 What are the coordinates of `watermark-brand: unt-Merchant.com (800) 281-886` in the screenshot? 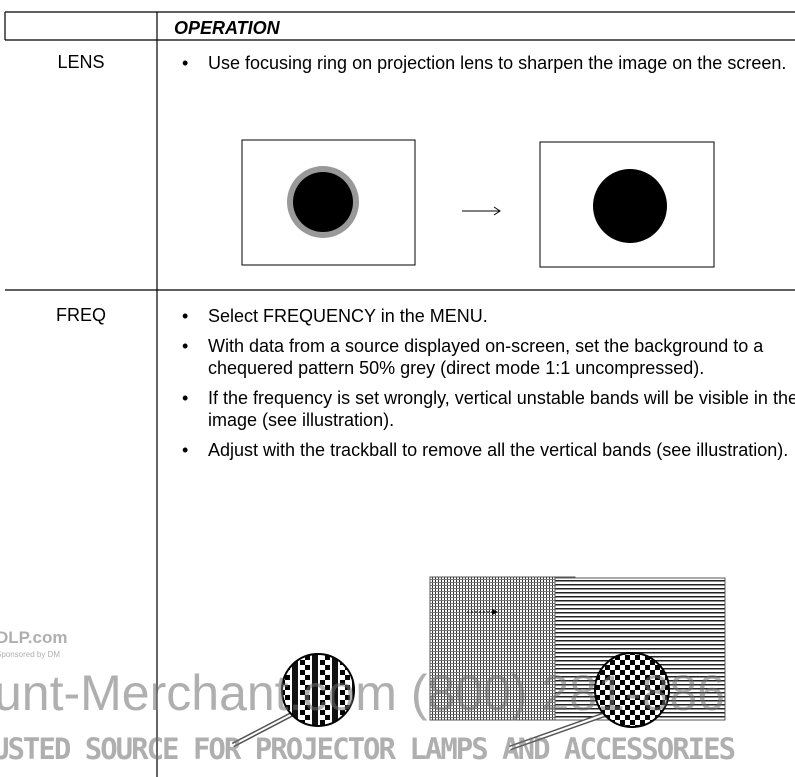 It's located at (362, 693).